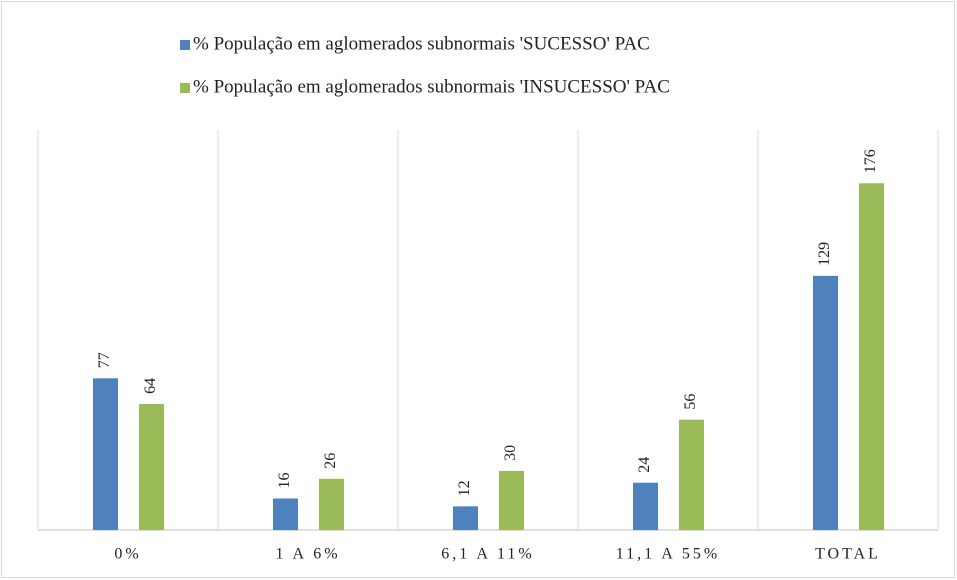  What do you see at coordinates (870, 161) in the screenshot?
I see `data-label: 176` at bounding box center [870, 161].